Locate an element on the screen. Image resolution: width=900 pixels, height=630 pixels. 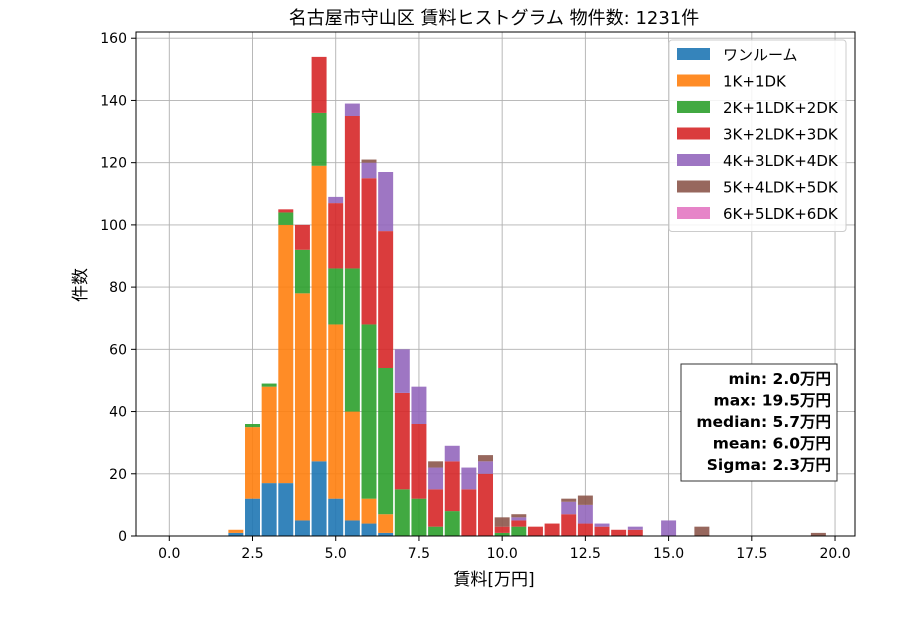
legend-entry: 3K+2LDK+3DK is located at coordinates (781, 135).